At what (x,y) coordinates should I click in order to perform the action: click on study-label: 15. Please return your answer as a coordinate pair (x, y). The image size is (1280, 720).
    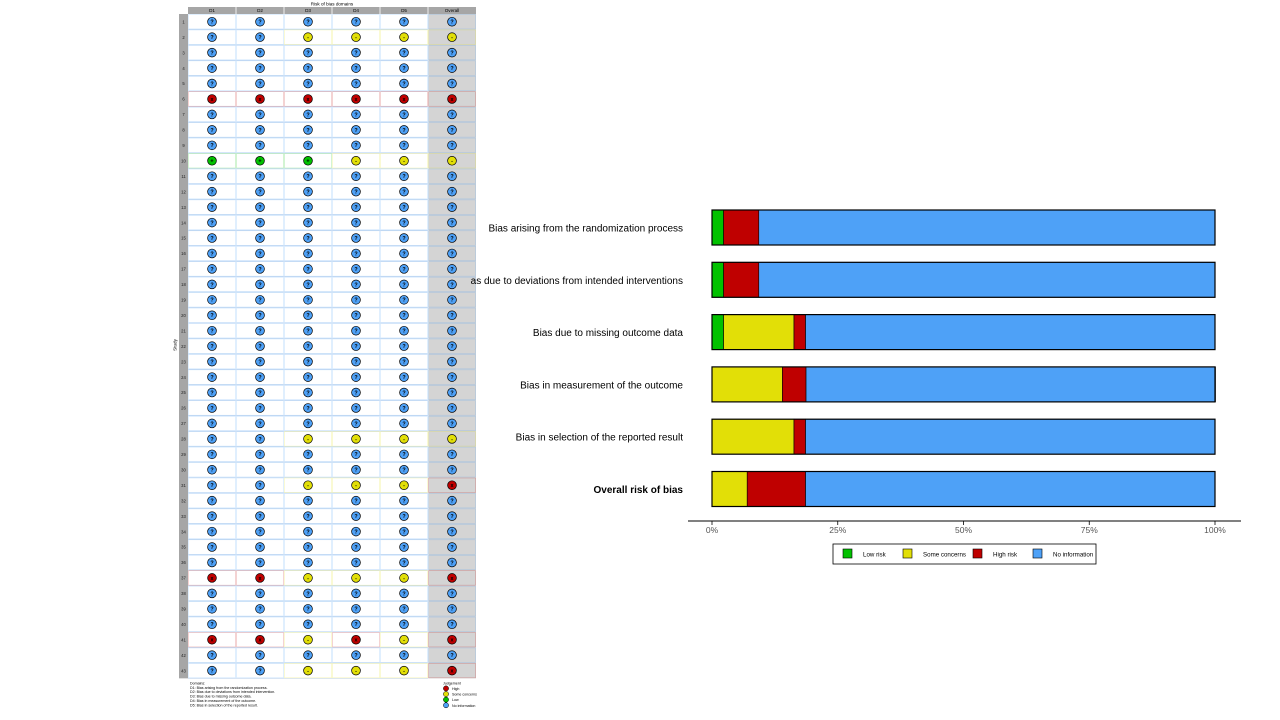
    Looking at the image, I should click on (183, 238).